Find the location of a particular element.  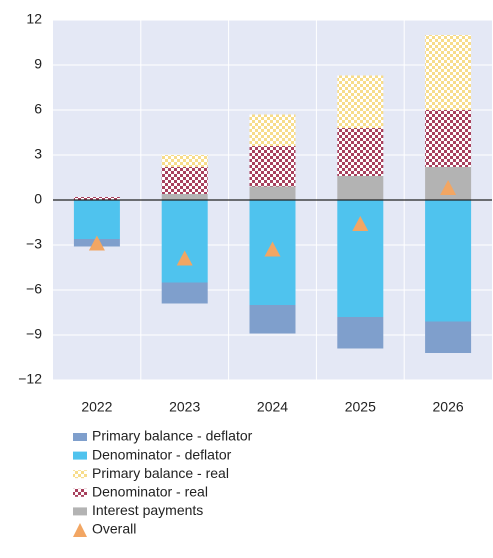

legend-label: Primary balance - real is located at coordinates (160, 473).